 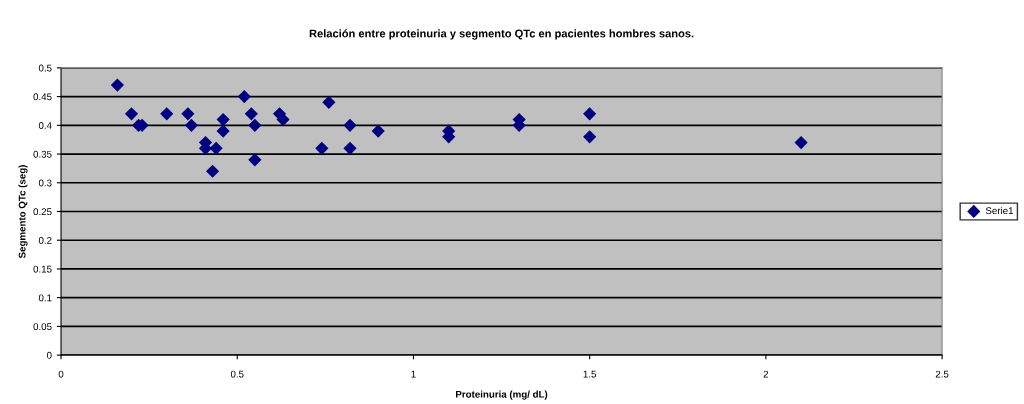 What do you see at coordinates (501, 34) in the screenshot?
I see `chart-title: Relación entre proteinuria y segmento QTc en pacientes hombres sanos.` at bounding box center [501, 34].